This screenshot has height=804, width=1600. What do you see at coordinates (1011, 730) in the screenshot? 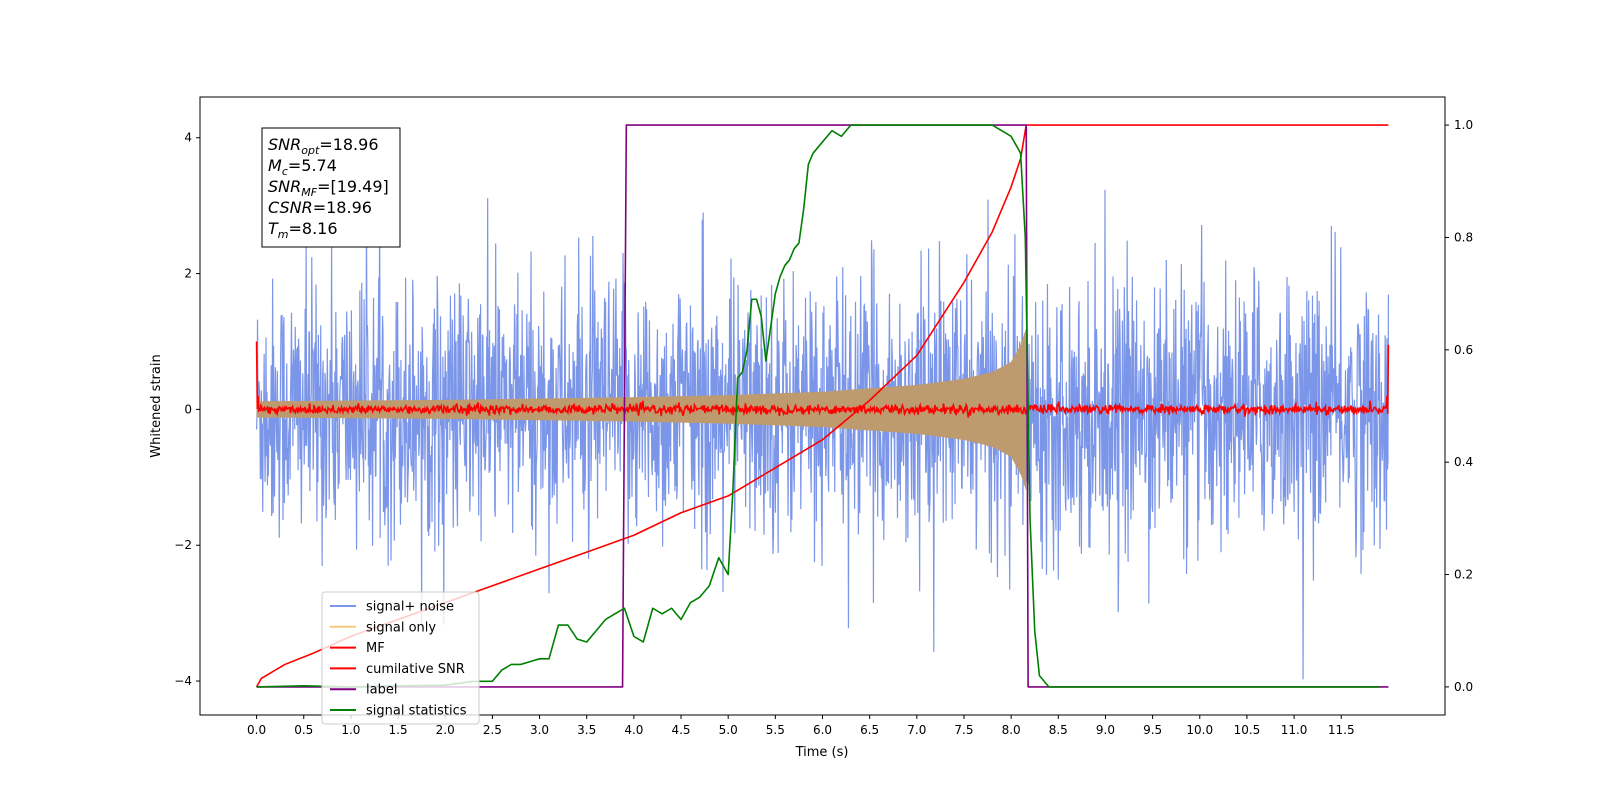
I see `x-tick-label: 8.0` at bounding box center [1011, 730].